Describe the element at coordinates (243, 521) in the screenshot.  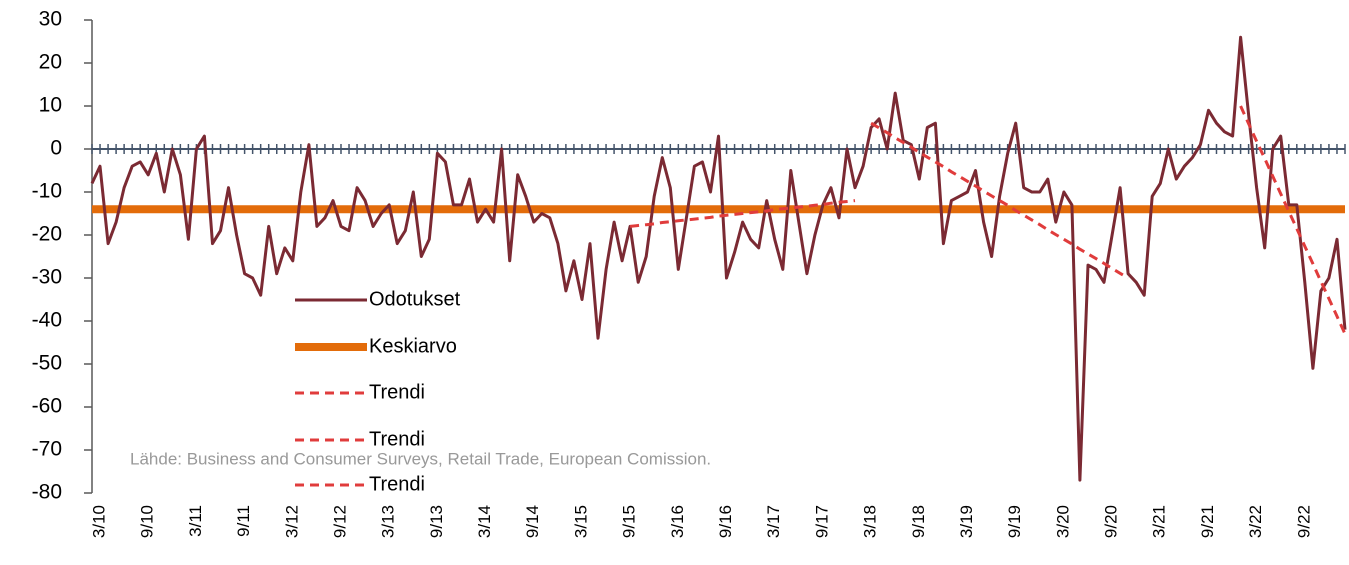
I see `x-tick-label: 9/11` at that location.